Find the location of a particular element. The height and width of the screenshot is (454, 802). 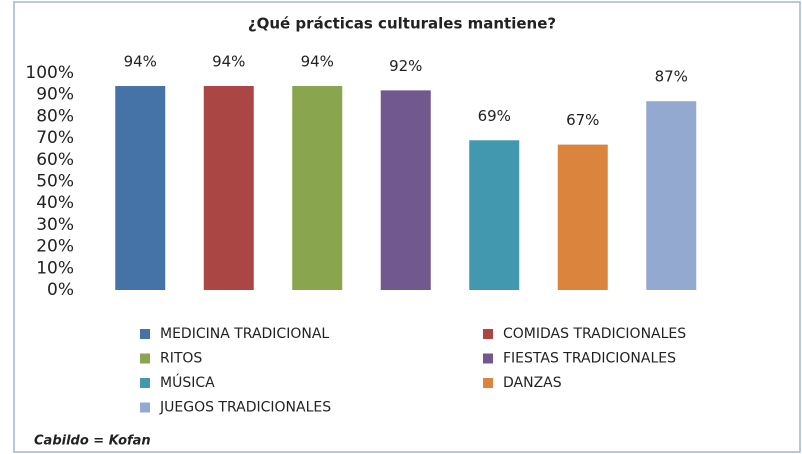

y-tick-label: 20% is located at coordinates (55, 247).